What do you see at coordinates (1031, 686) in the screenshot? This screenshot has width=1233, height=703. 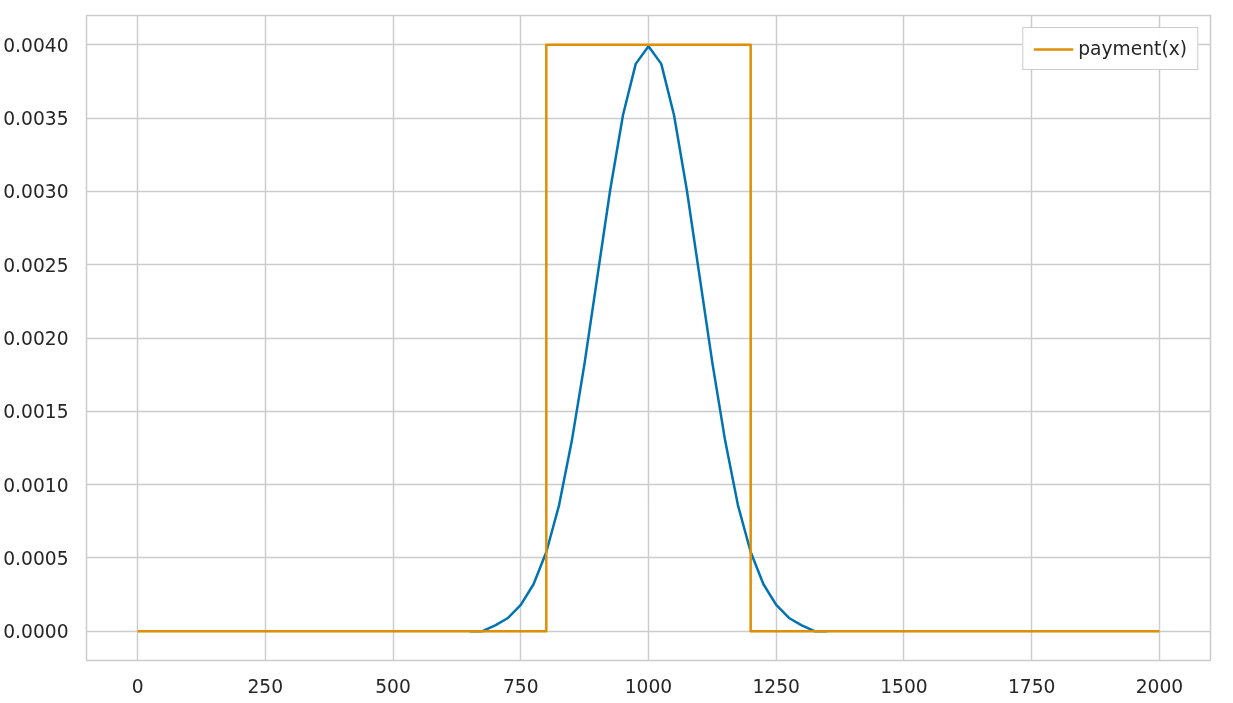 I see `x-tick-label: 1750` at bounding box center [1031, 686].